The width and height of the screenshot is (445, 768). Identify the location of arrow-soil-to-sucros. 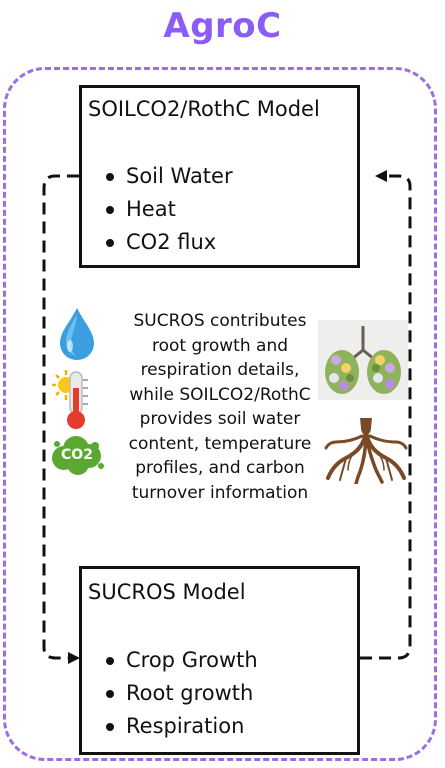
(61, 419).